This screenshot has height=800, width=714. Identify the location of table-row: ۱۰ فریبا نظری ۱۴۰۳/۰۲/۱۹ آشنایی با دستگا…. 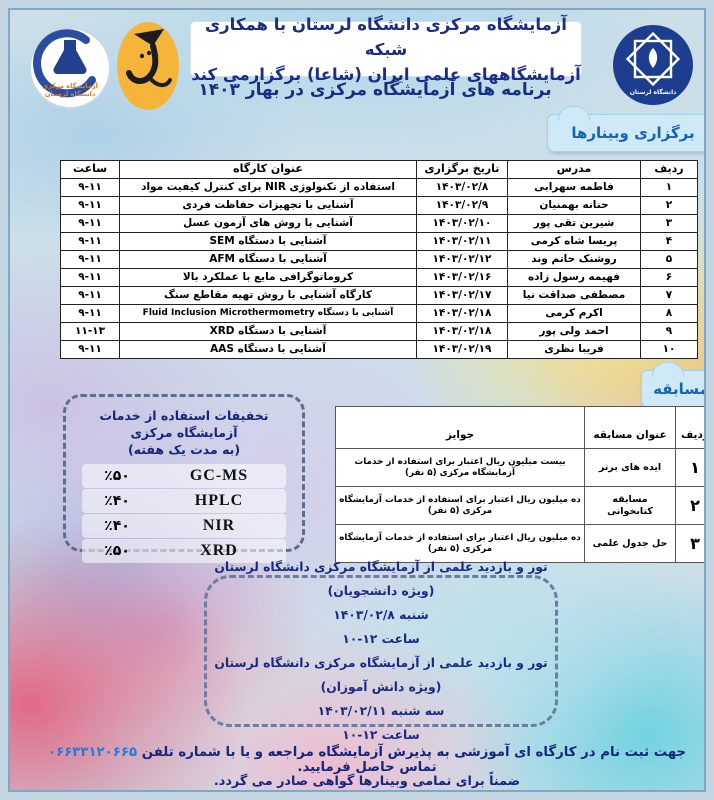
(379, 349).